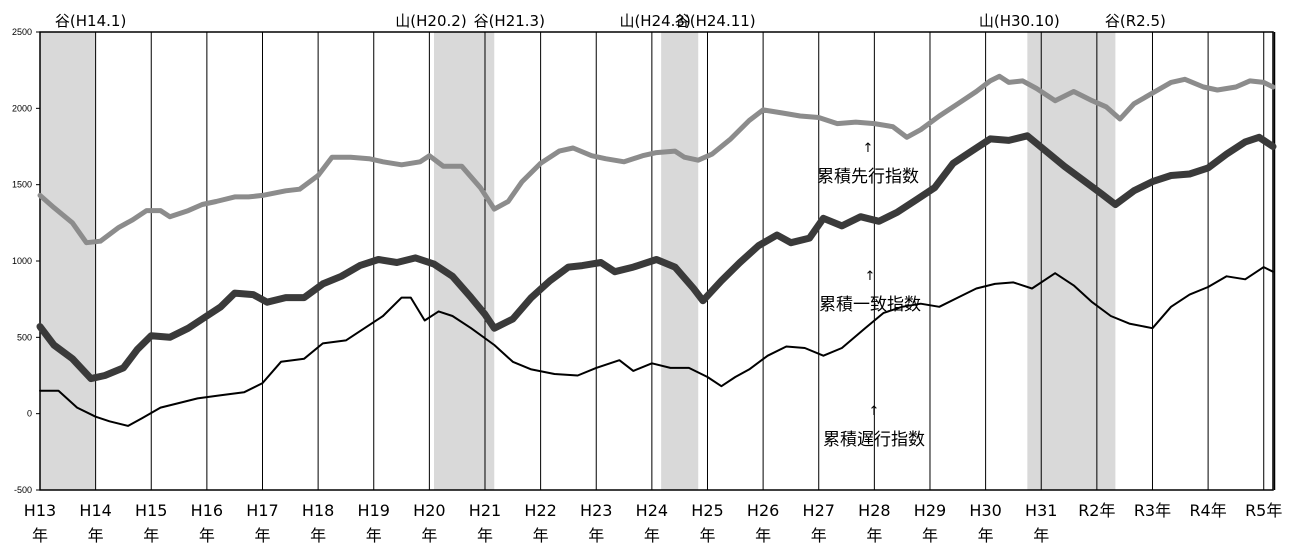 This screenshot has width=1305, height=552. What do you see at coordinates (874, 440) in the screenshot?
I see `annotation-lagging: 累積遅行指数` at bounding box center [874, 440].